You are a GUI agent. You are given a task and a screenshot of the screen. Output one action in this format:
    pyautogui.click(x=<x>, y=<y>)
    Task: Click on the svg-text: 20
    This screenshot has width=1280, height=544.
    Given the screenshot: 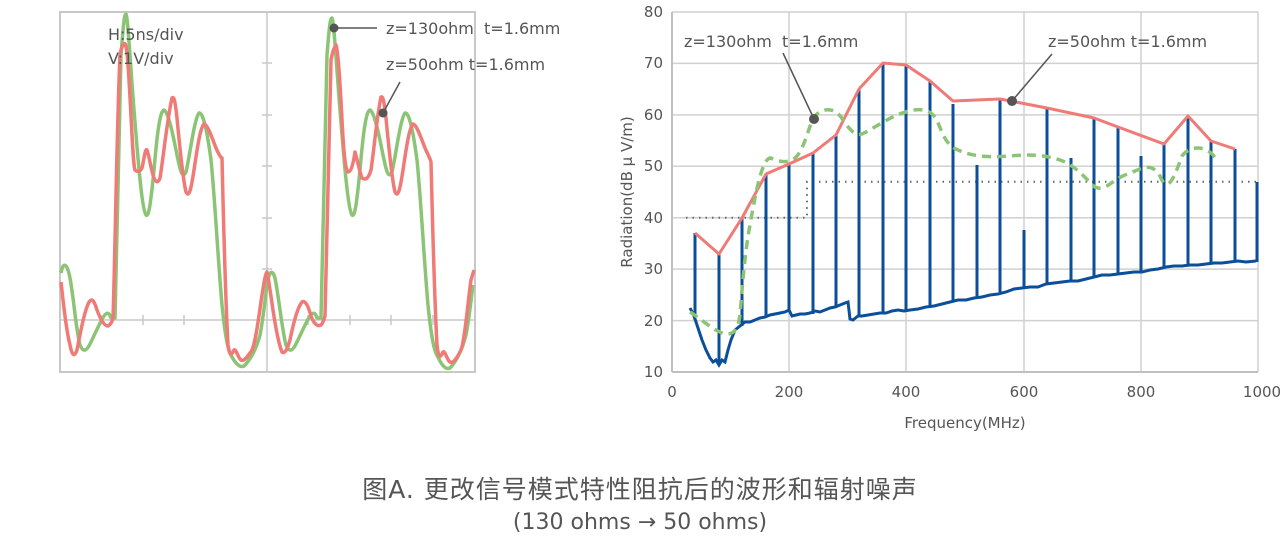 What is the action you would take?
    pyautogui.click(x=653, y=321)
    